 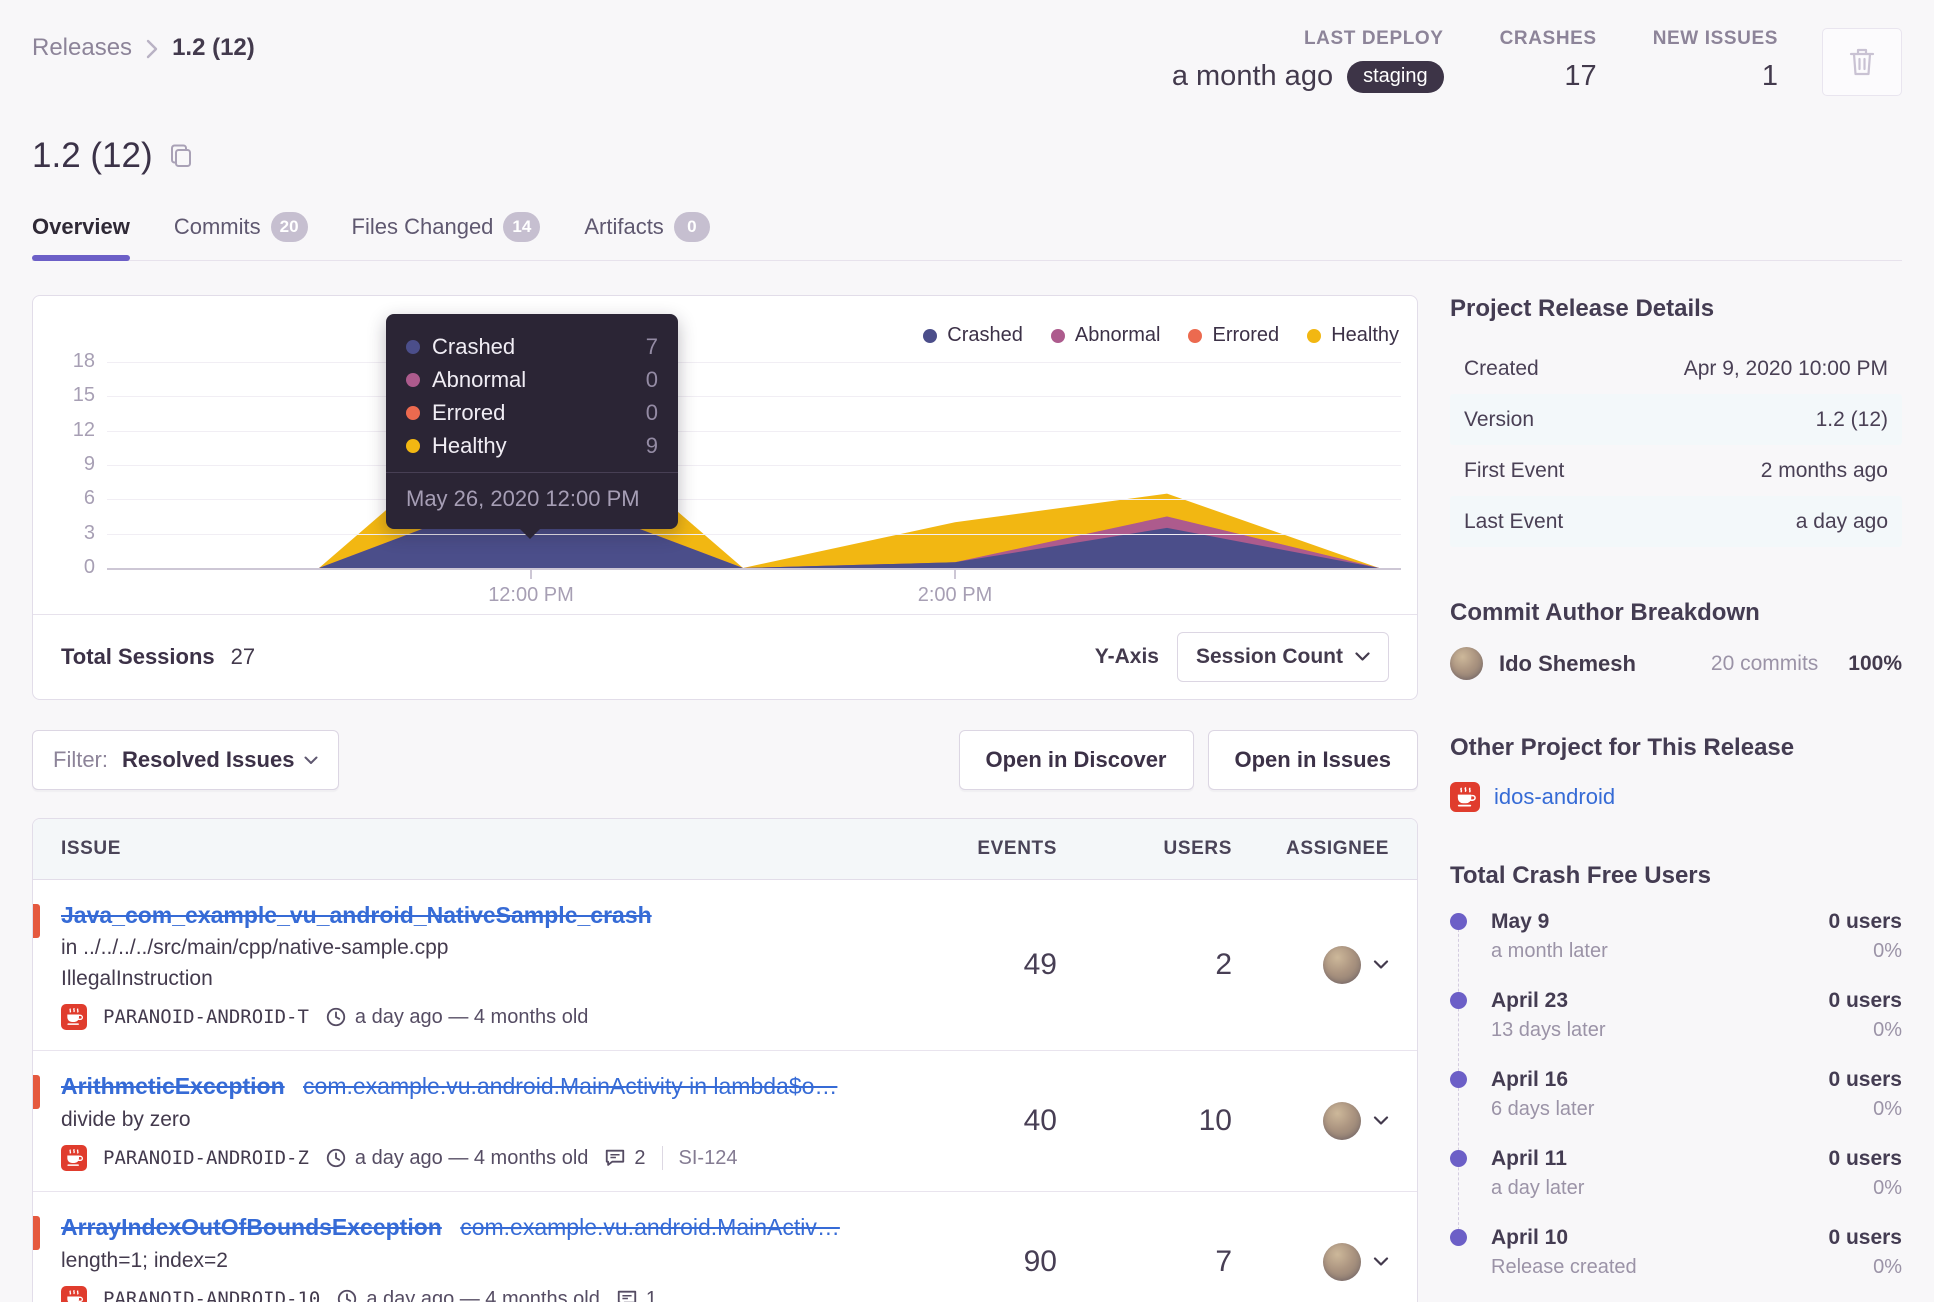 What do you see at coordinates (206, 1017) in the screenshot?
I see `project-slug: PARANOID-ANDROID-T` at bounding box center [206, 1017].